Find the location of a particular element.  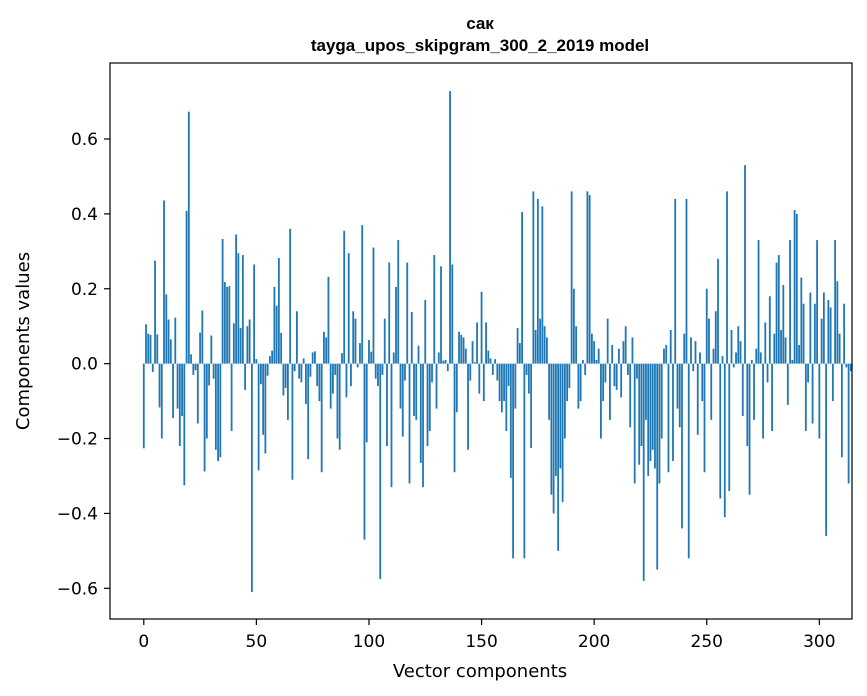

x-tick-label: 100 is located at coordinates (369, 642).